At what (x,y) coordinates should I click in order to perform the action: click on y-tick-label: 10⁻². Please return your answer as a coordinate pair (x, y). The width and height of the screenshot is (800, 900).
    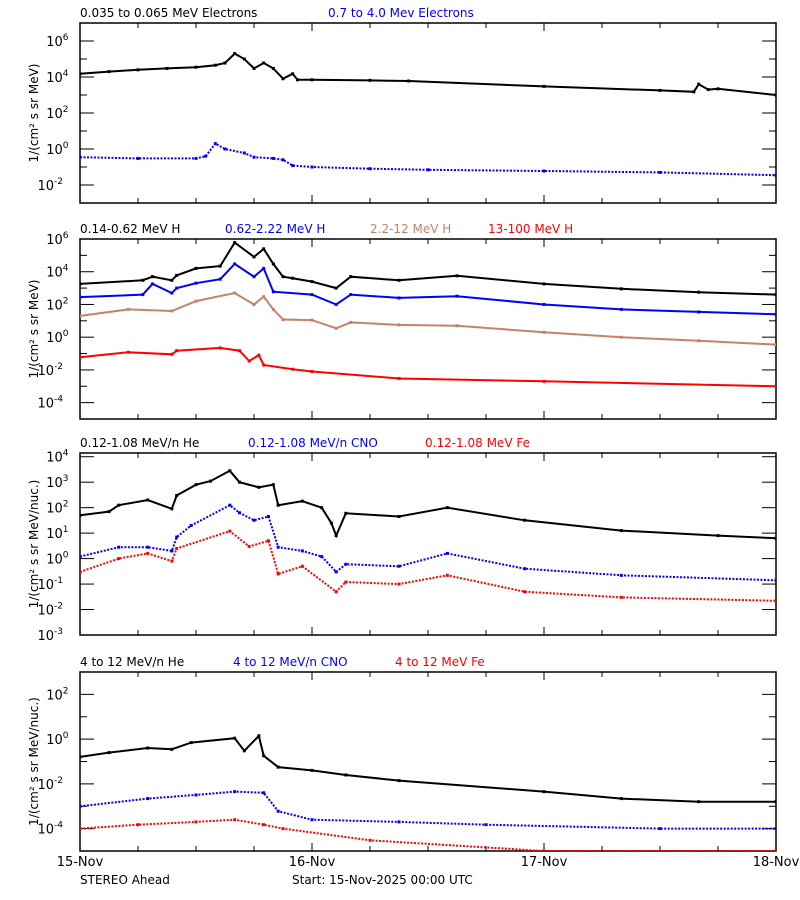
    Looking at the image, I should click on (50, 185).